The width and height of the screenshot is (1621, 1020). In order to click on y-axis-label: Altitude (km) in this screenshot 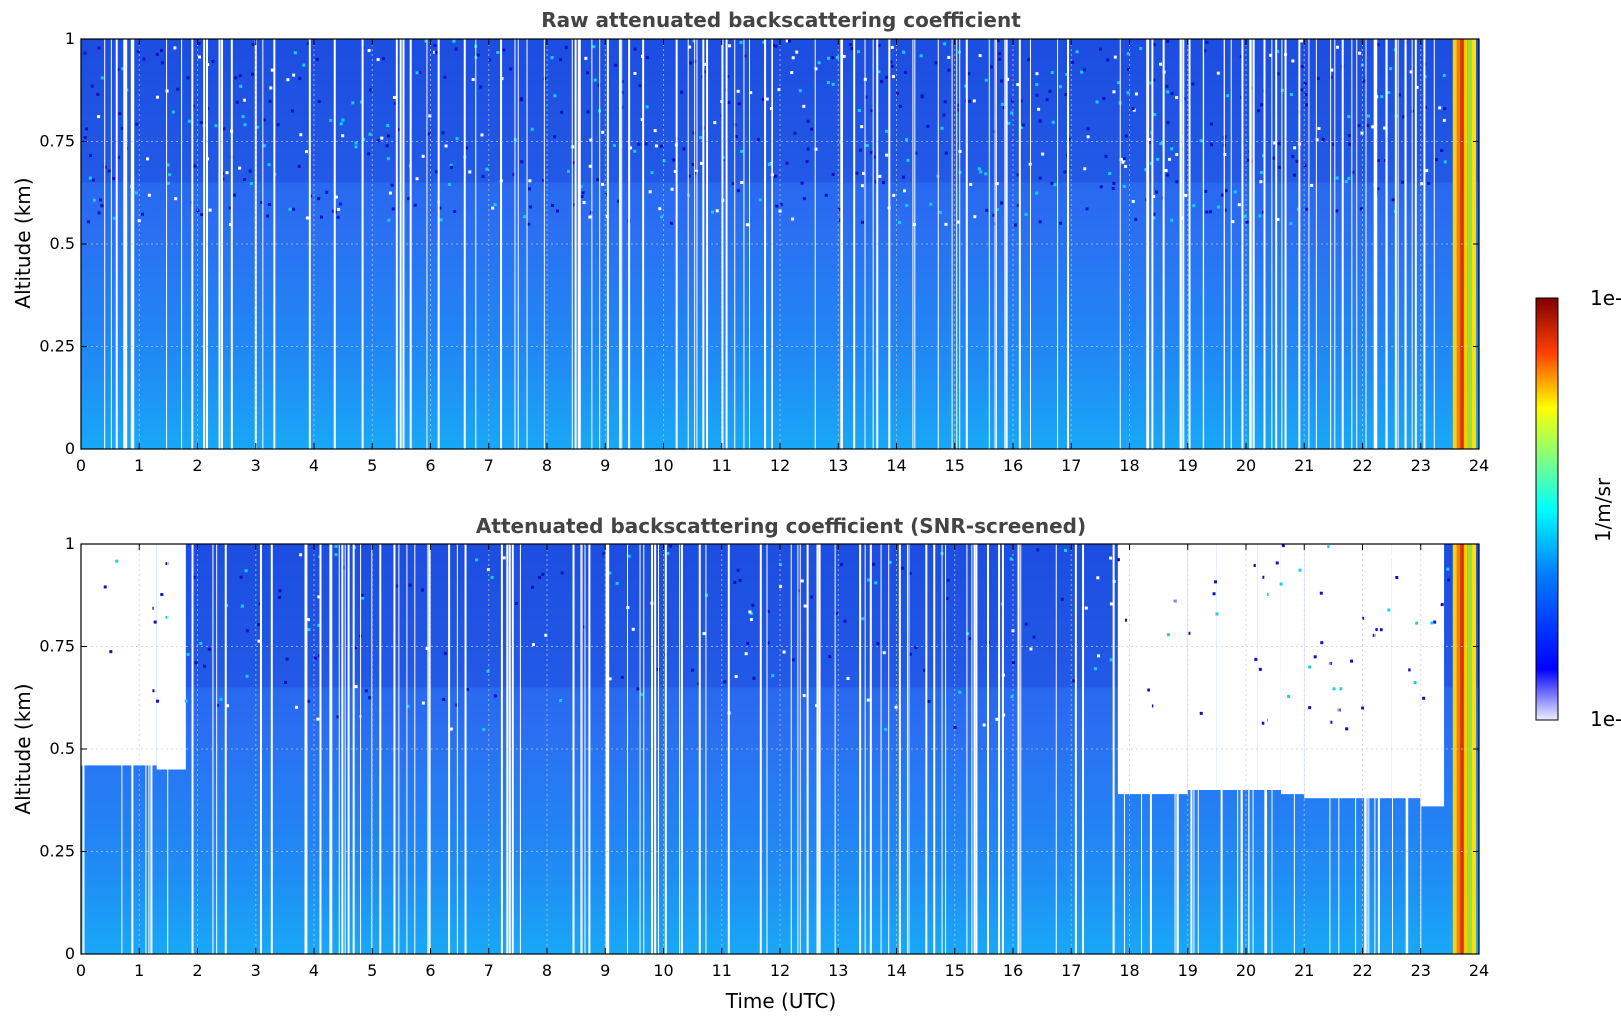, I will do `click(23, 748)`.